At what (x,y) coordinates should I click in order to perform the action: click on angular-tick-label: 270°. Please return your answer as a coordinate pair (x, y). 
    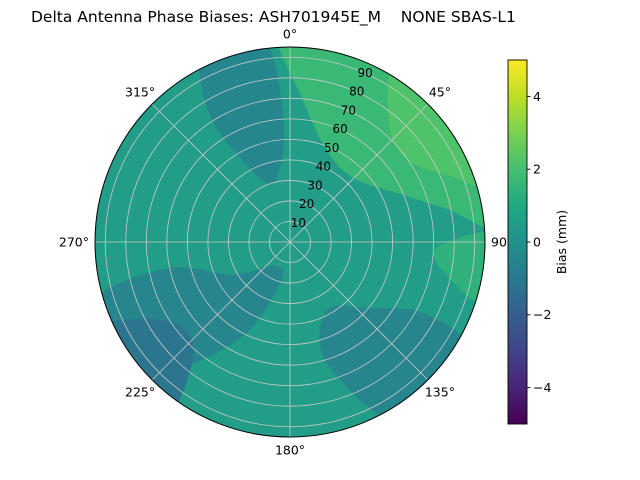
    Looking at the image, I should click on (74, 241).